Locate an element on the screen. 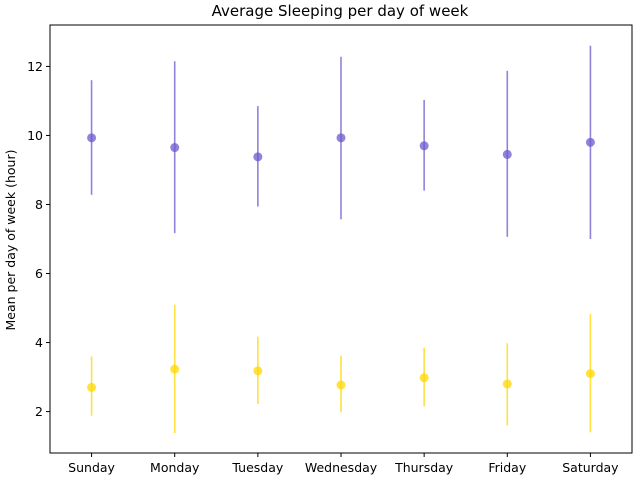 The height and width of the screenshot is (480, 640). x-tick-label: Monday is located at coordinates (175, 467).